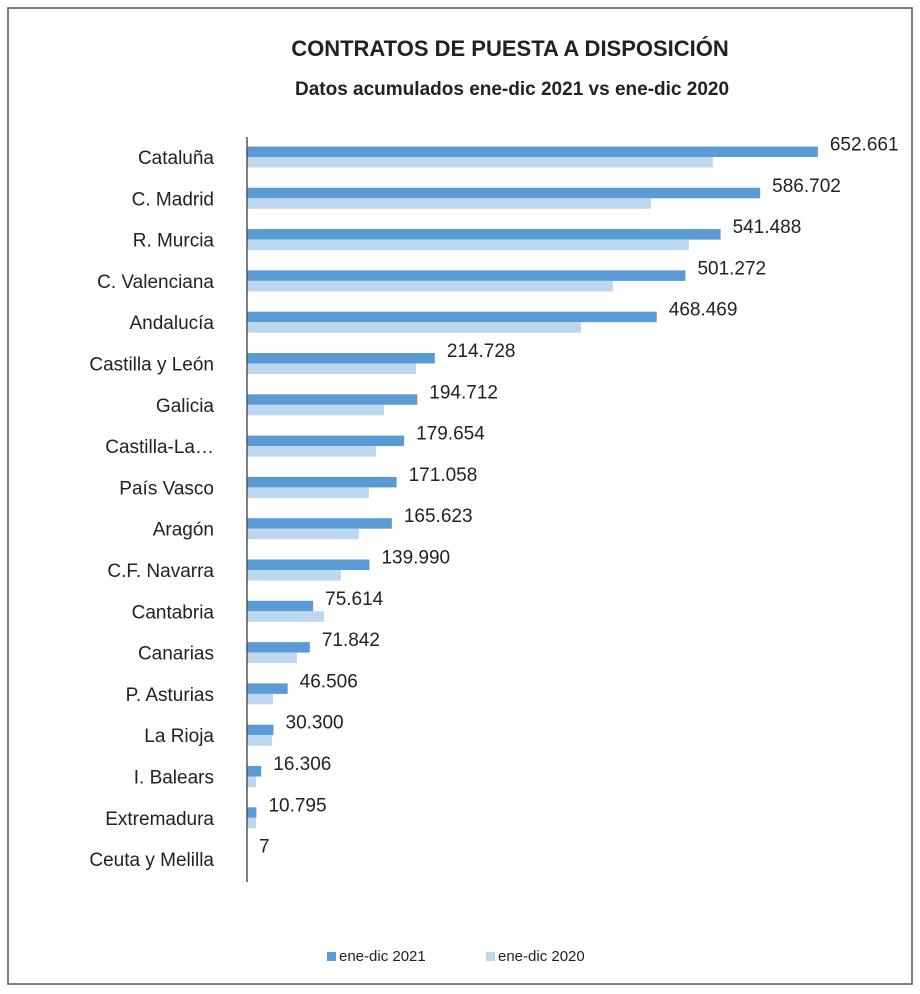 This screenshot has width=920, height=994. What do you see at coordinates (170, 695) in the screenshot?
I see `y-tick-label: P. Asturias` at bounding box center [170, 695].